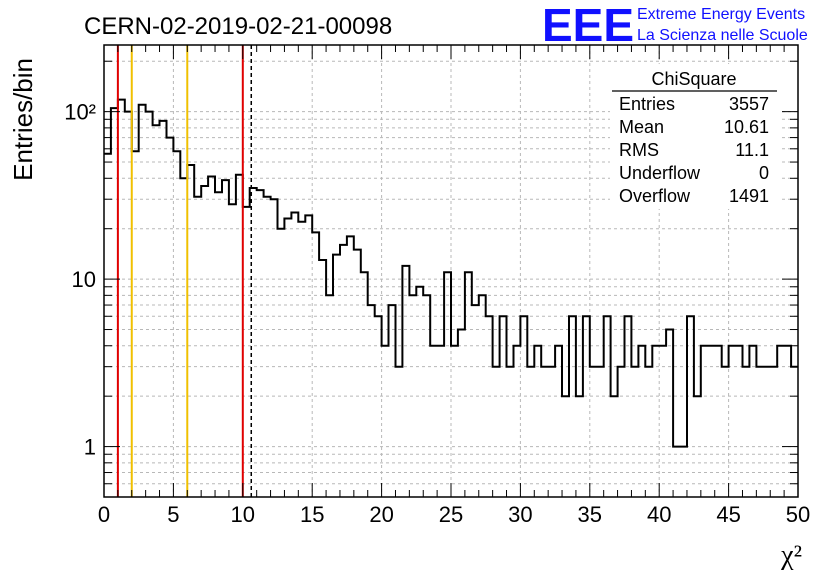  What do you see at coordinates (238, 26) in the screenshot?
I see `chart-title: CERN-02-2019-02-21-00098` at bounding box center [238, 26].